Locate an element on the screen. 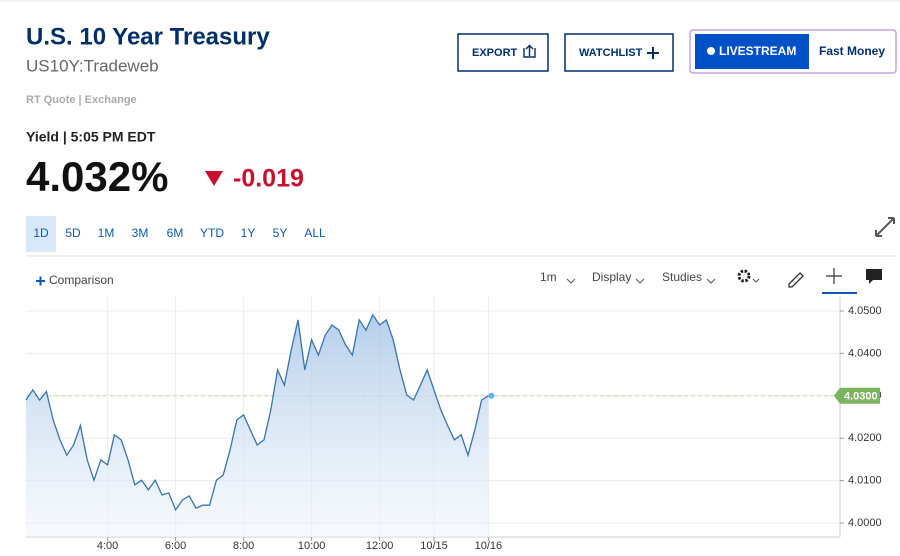 Image resolution: width=900 pixels, height=556 pixels. x-tick-label: 12:00 is located at coordinates (380, 546).